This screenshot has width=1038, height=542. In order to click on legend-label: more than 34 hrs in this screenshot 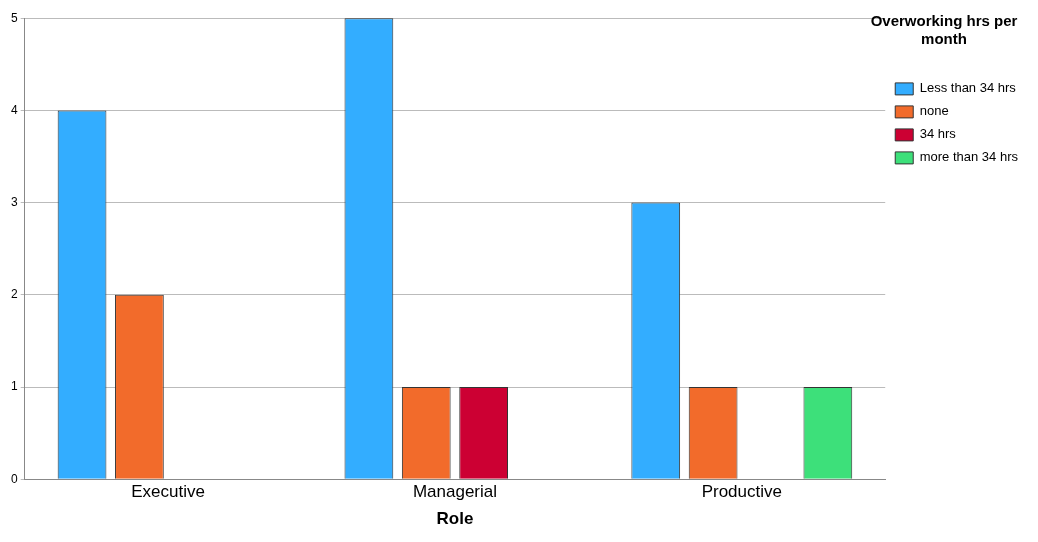, I will do `click(969, 157)`.